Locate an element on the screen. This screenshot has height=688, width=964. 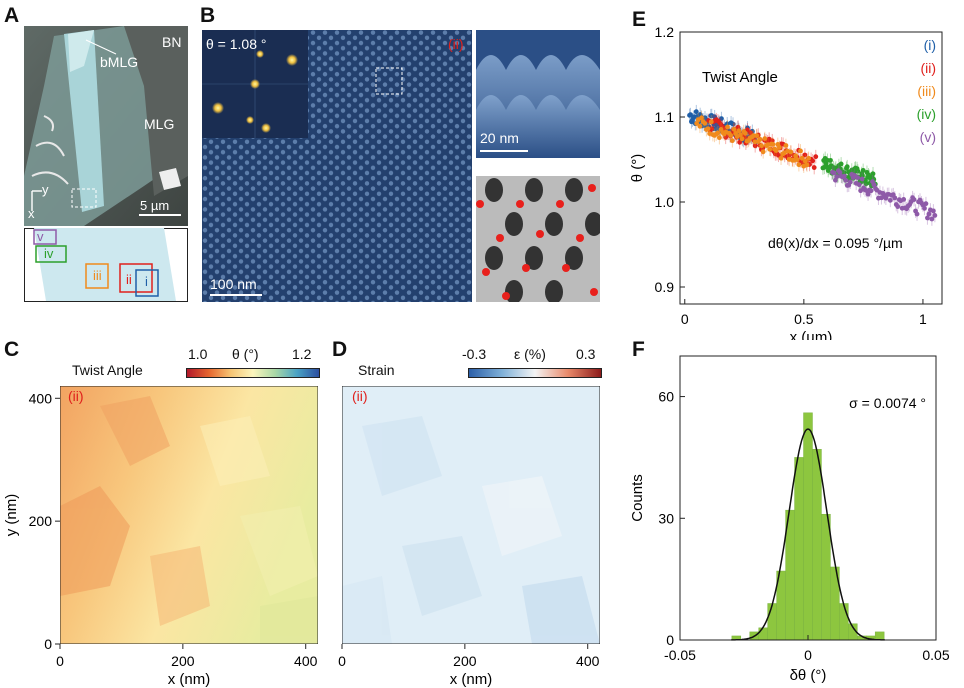
heatmap-c-title: Twist Angle is located at coordinates (107, 370).